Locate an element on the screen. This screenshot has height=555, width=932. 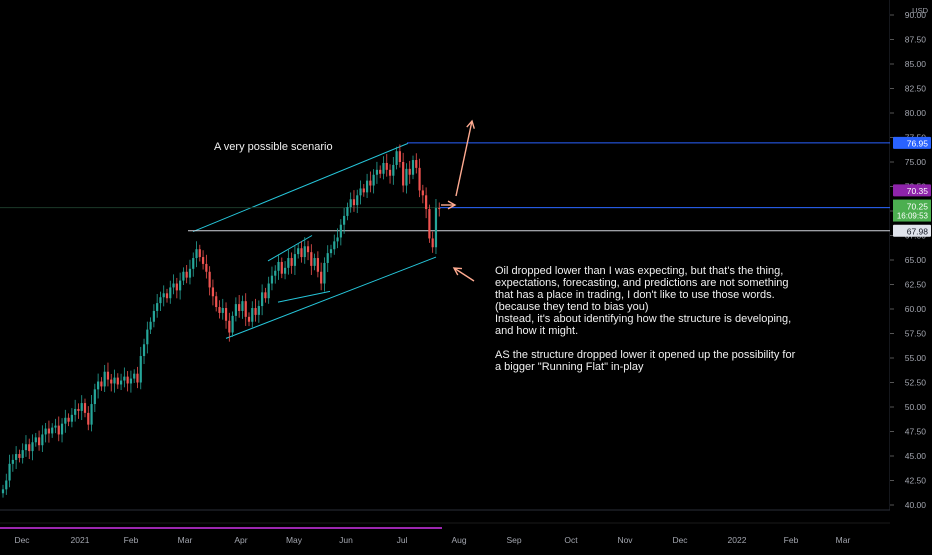
time-axis-label: Jul is located at coordinates (402, 540).